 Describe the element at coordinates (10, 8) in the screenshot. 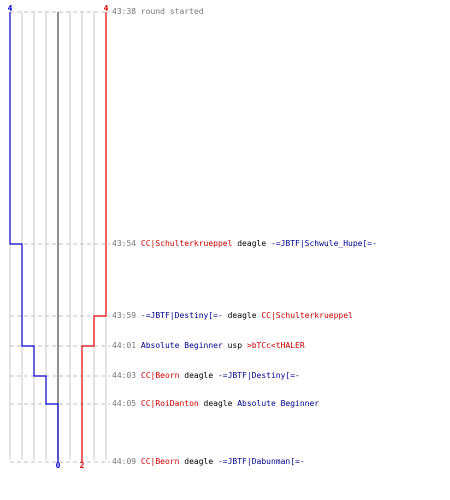

I see `blue-start-score: 4` at that location.